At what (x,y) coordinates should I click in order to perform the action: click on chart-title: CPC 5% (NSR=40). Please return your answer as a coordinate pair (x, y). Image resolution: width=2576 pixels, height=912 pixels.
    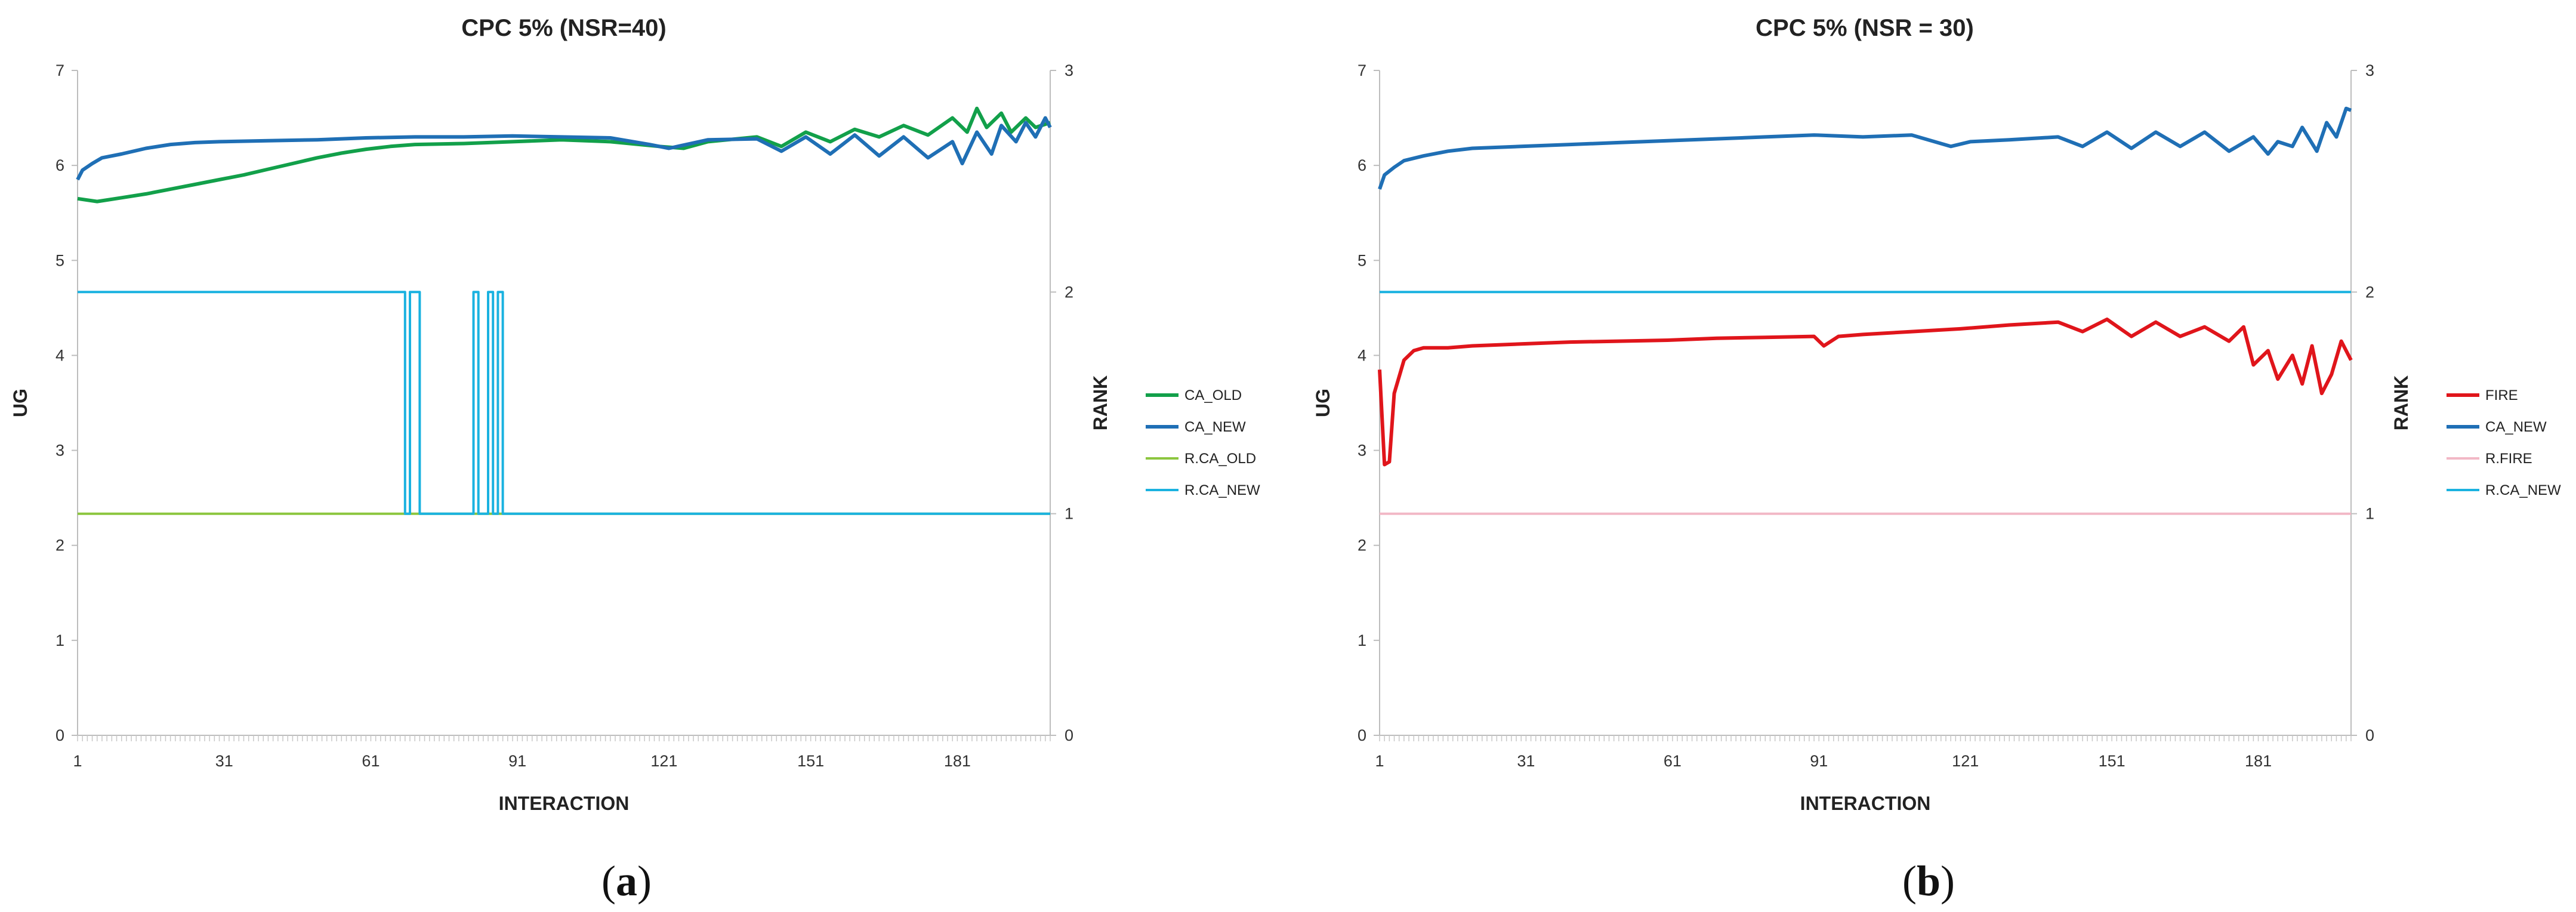
    Looking at the image, I should click on (563, 28).